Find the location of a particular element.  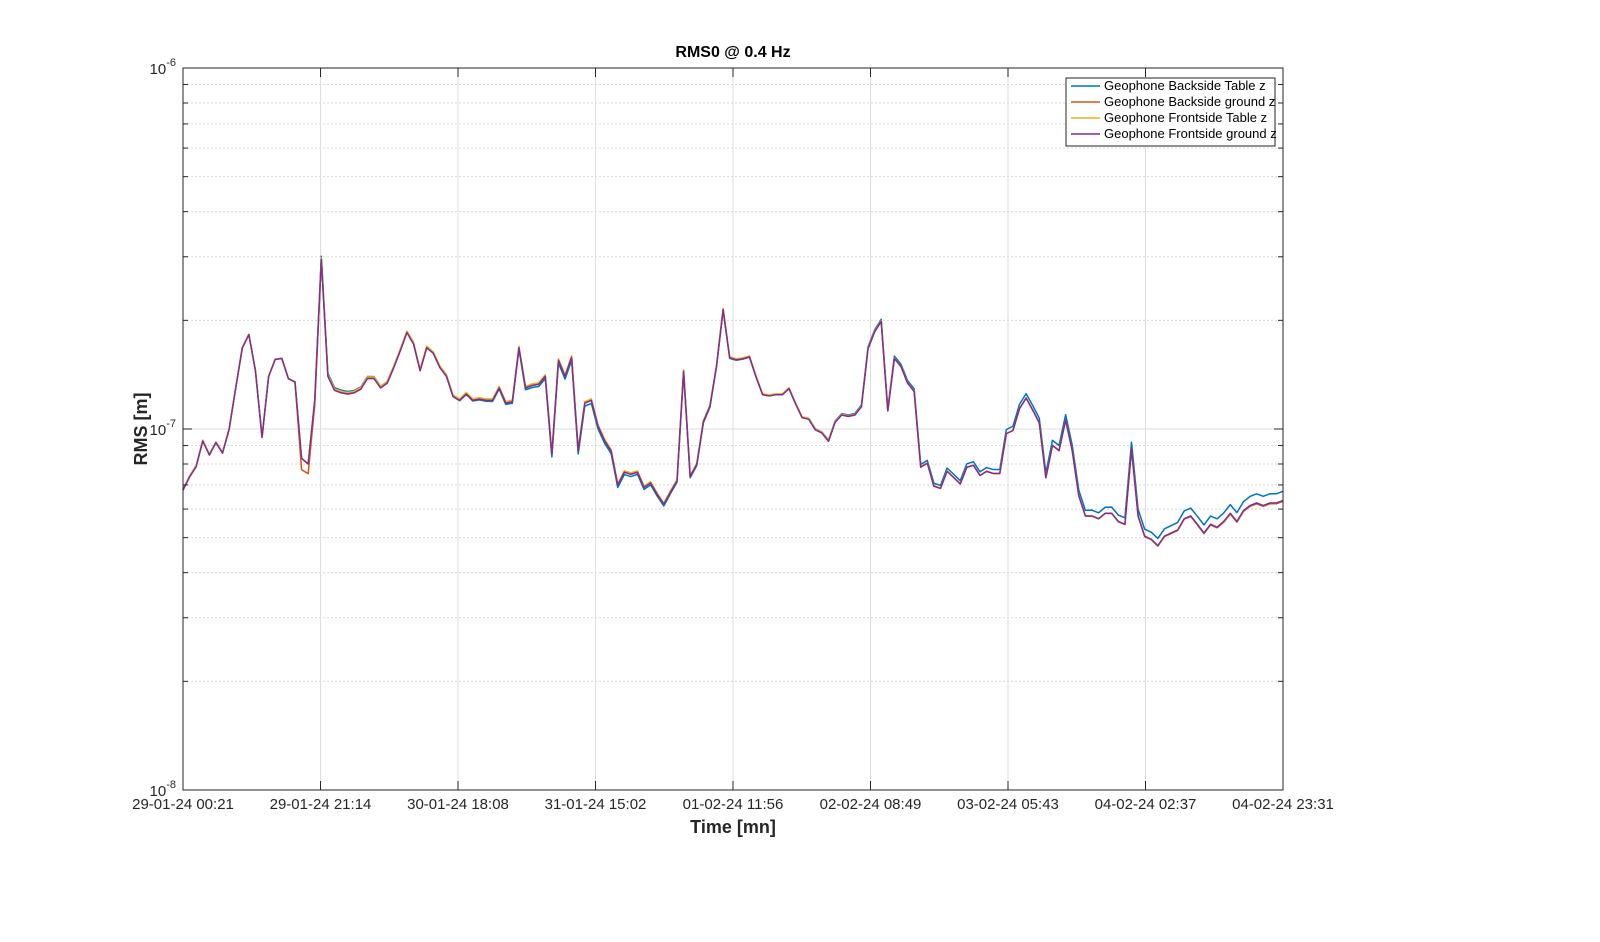

x-tick-label: 03-02-24 05:43 is located at coordinates (1008, 804).